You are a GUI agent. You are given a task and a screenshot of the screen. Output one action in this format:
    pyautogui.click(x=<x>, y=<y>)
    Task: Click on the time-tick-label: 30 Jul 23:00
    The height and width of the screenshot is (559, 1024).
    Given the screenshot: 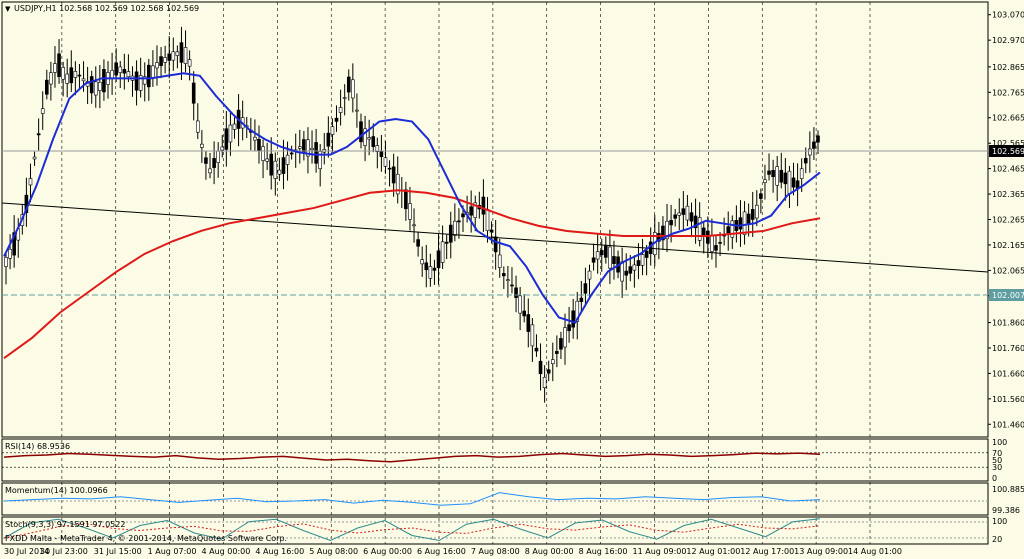 What is the action you would take?
    pyautogui.click(x=64, y=551)
    